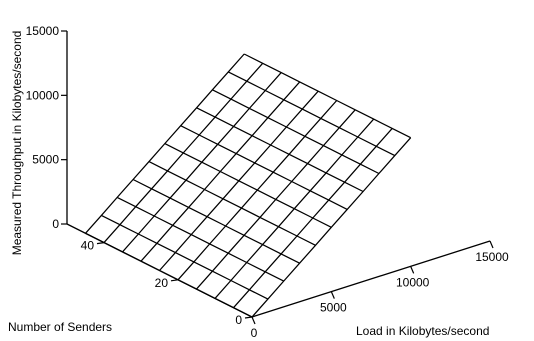  I want to click on x-tick-label: 0, so click(254, 333).